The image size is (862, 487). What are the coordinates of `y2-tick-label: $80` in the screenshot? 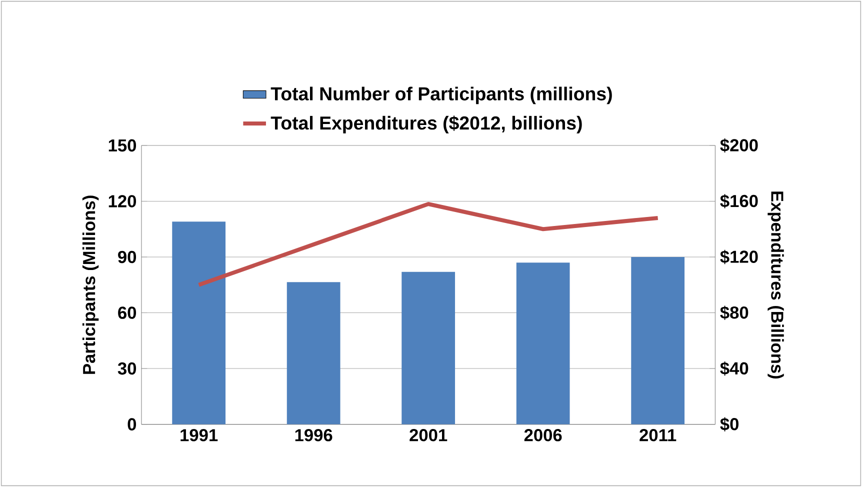 It's located at (734, 313).